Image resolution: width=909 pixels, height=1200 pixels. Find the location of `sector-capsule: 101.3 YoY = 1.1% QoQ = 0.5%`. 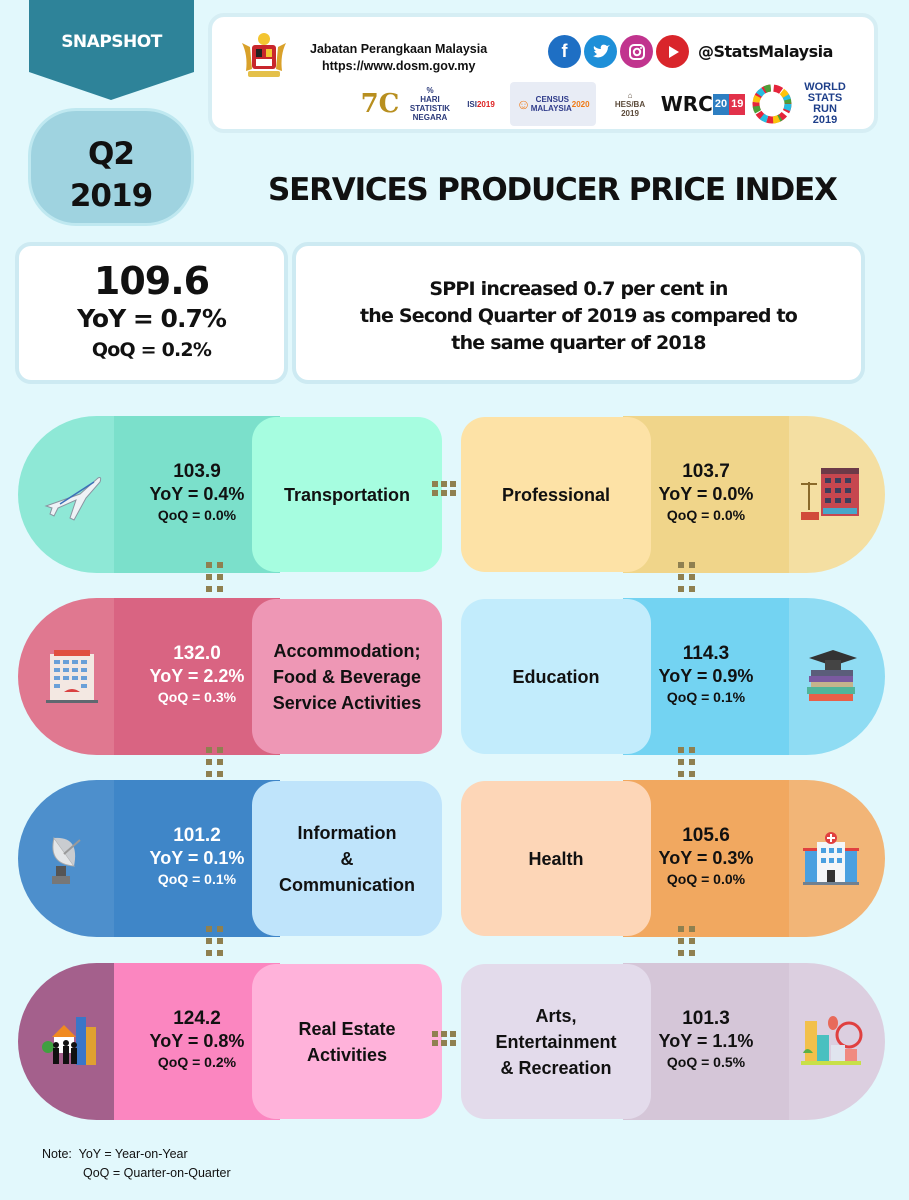

sector-capsule: 101.3 YoY = 1.1% QoQ = 0.5% is located at coordinates (754, 1041).